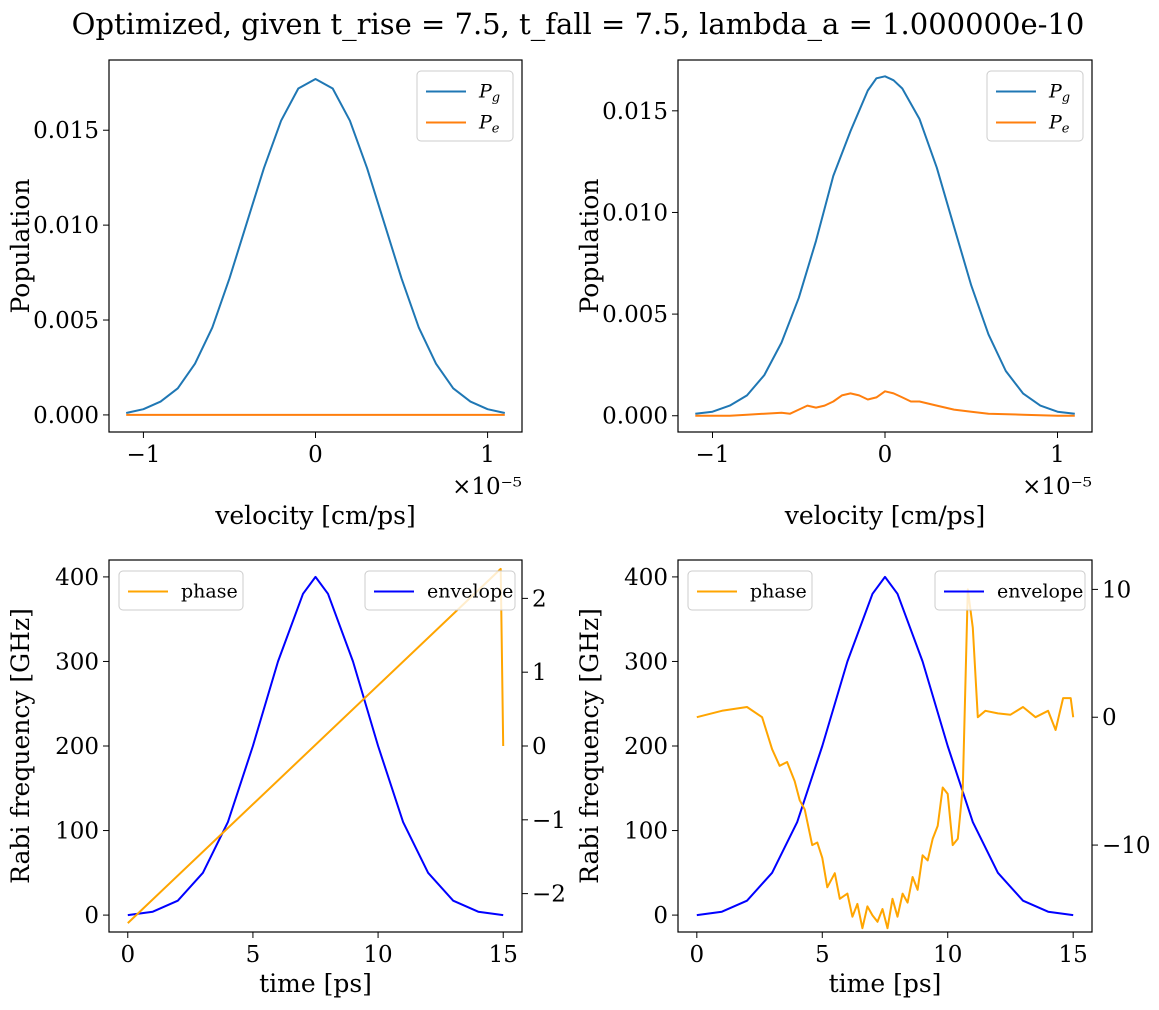  I want to click on axes-frame, so click(885, 746).